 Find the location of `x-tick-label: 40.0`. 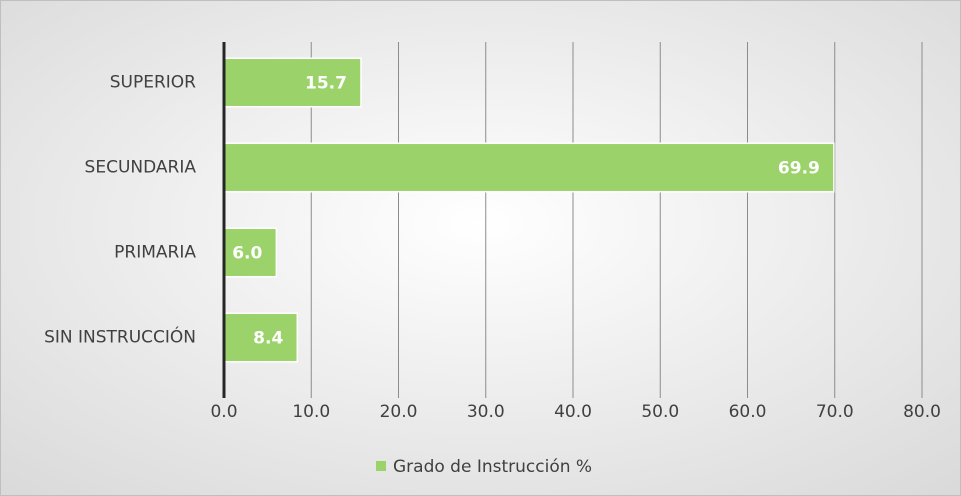

x-tick-label: 40.0 is located at coordinates (573, 412).